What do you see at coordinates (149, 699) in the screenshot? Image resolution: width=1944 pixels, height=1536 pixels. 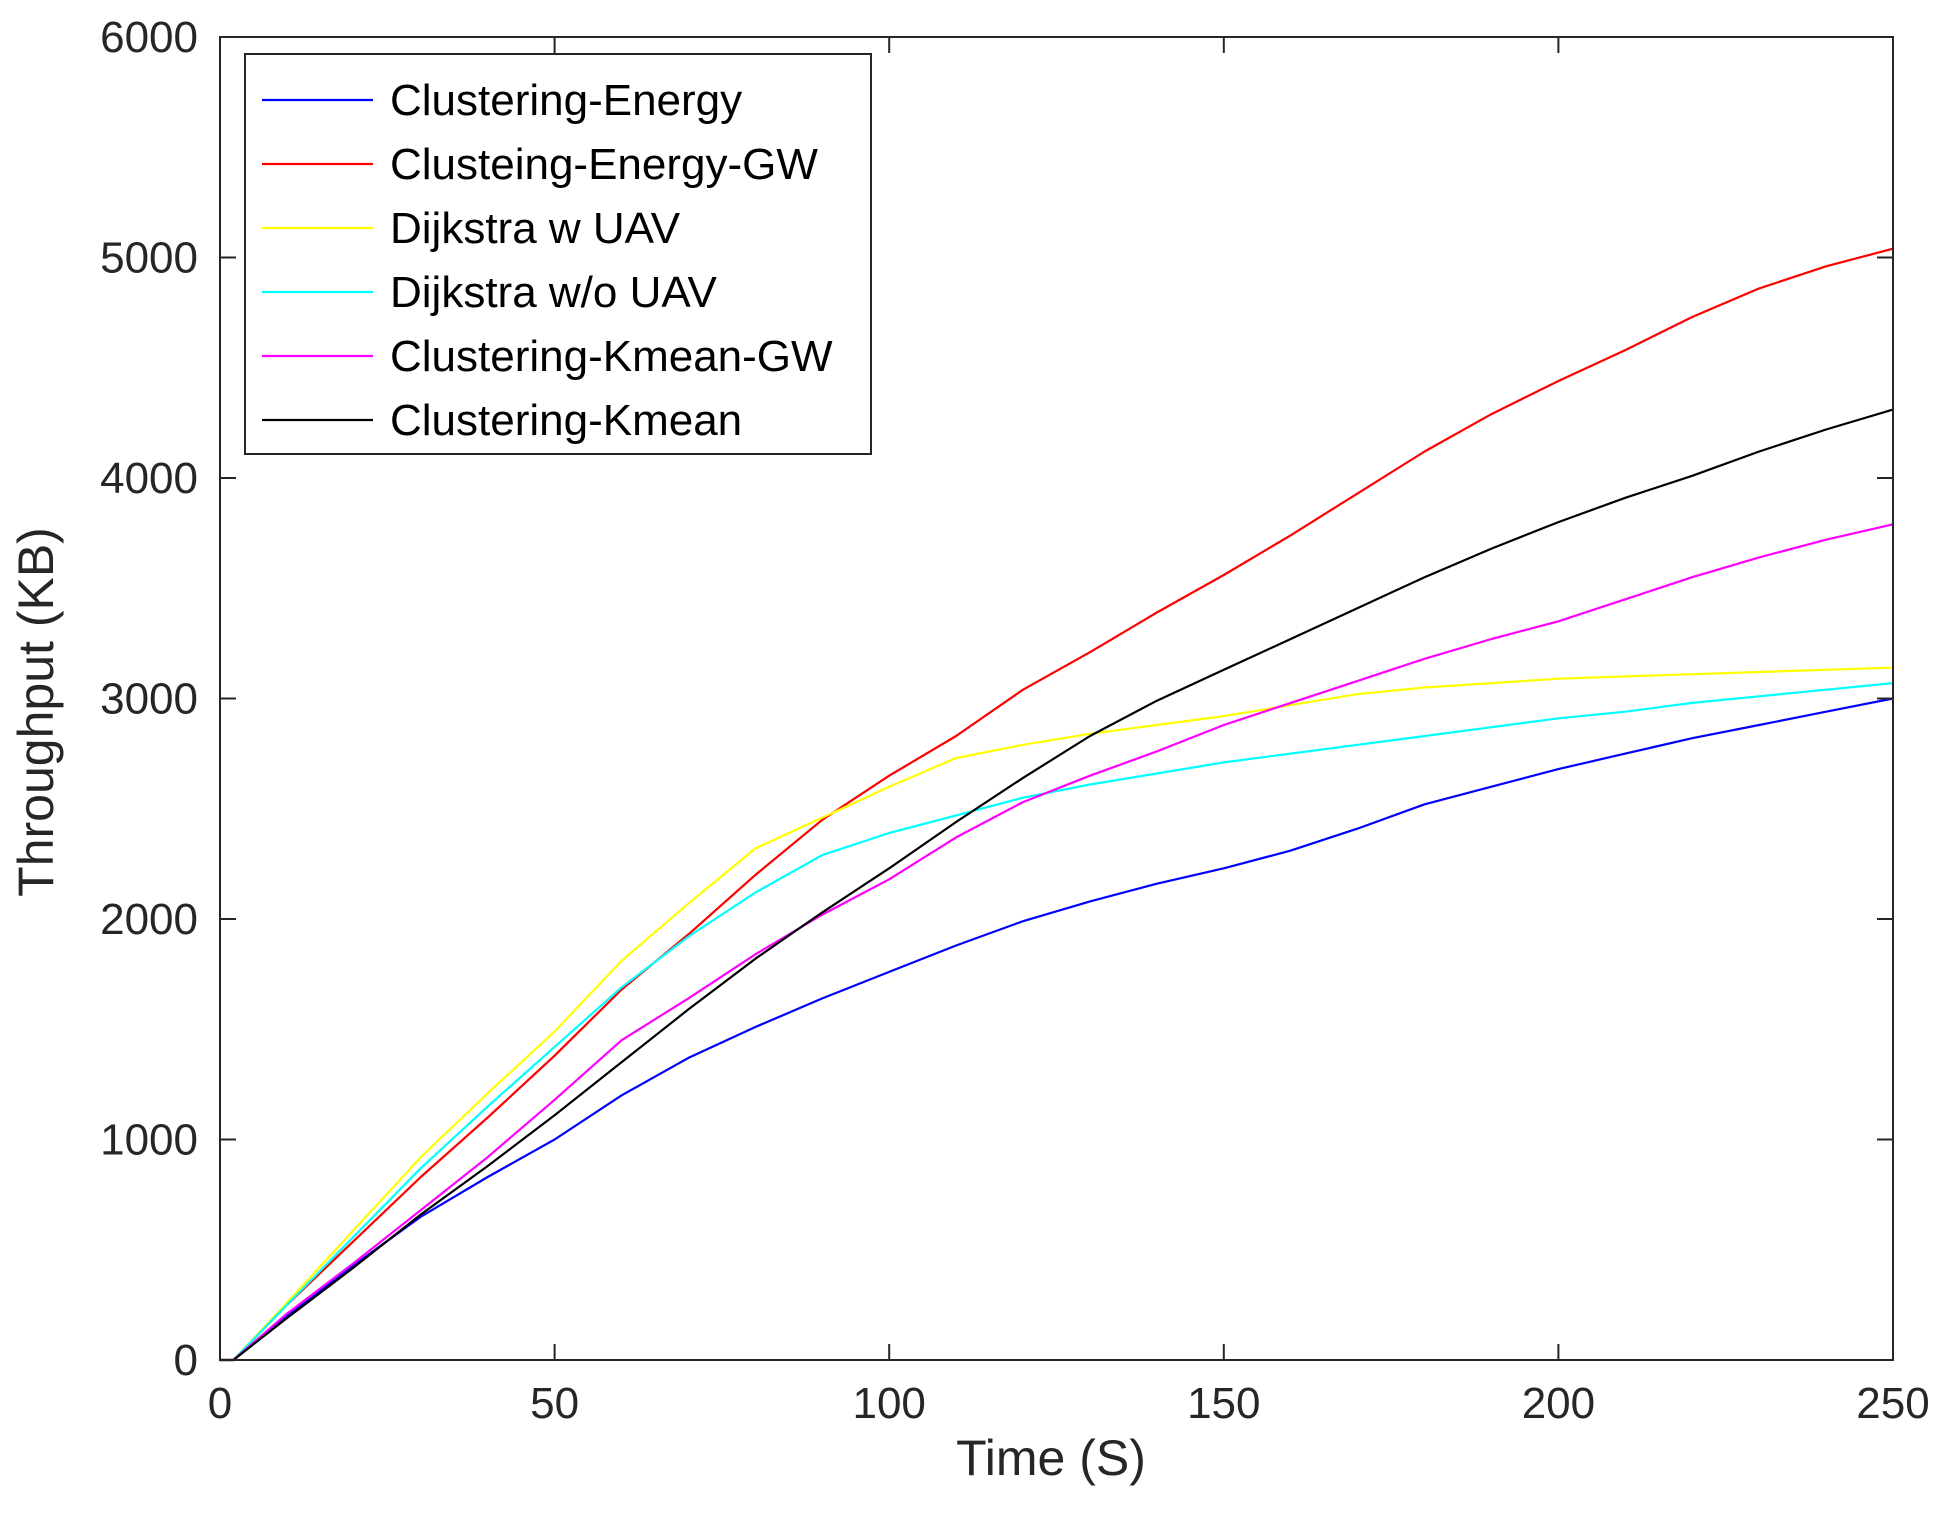 I see `y-tick-label: 3000` at bounding box center [149, 699].